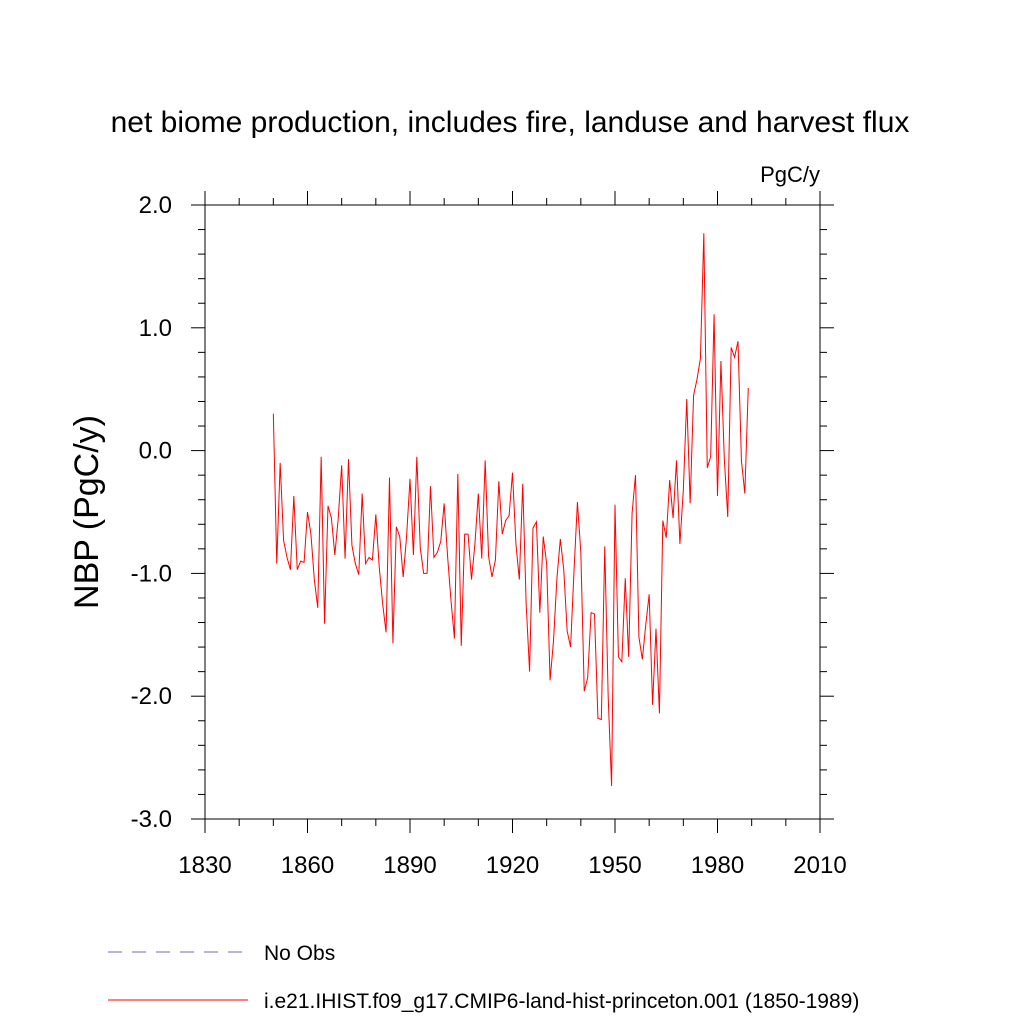 Image resolution: width=1024 pixels, height=1024 pixels. I want to click on x-tick-label: 1860, so click(307, 865).